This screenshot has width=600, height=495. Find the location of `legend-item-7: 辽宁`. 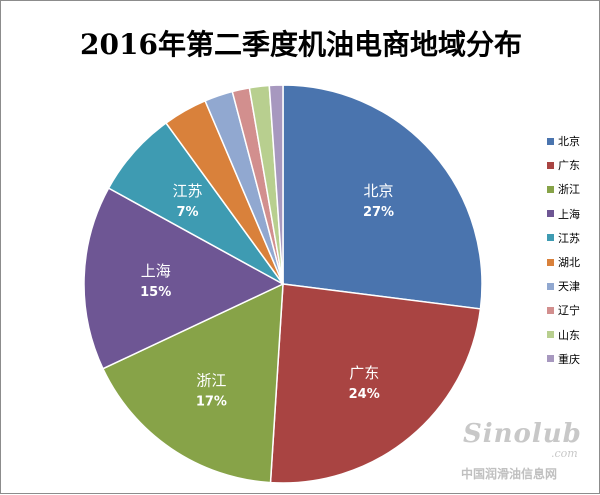

legend-item-7: 辽宁 is located at coordinates (573, 310).